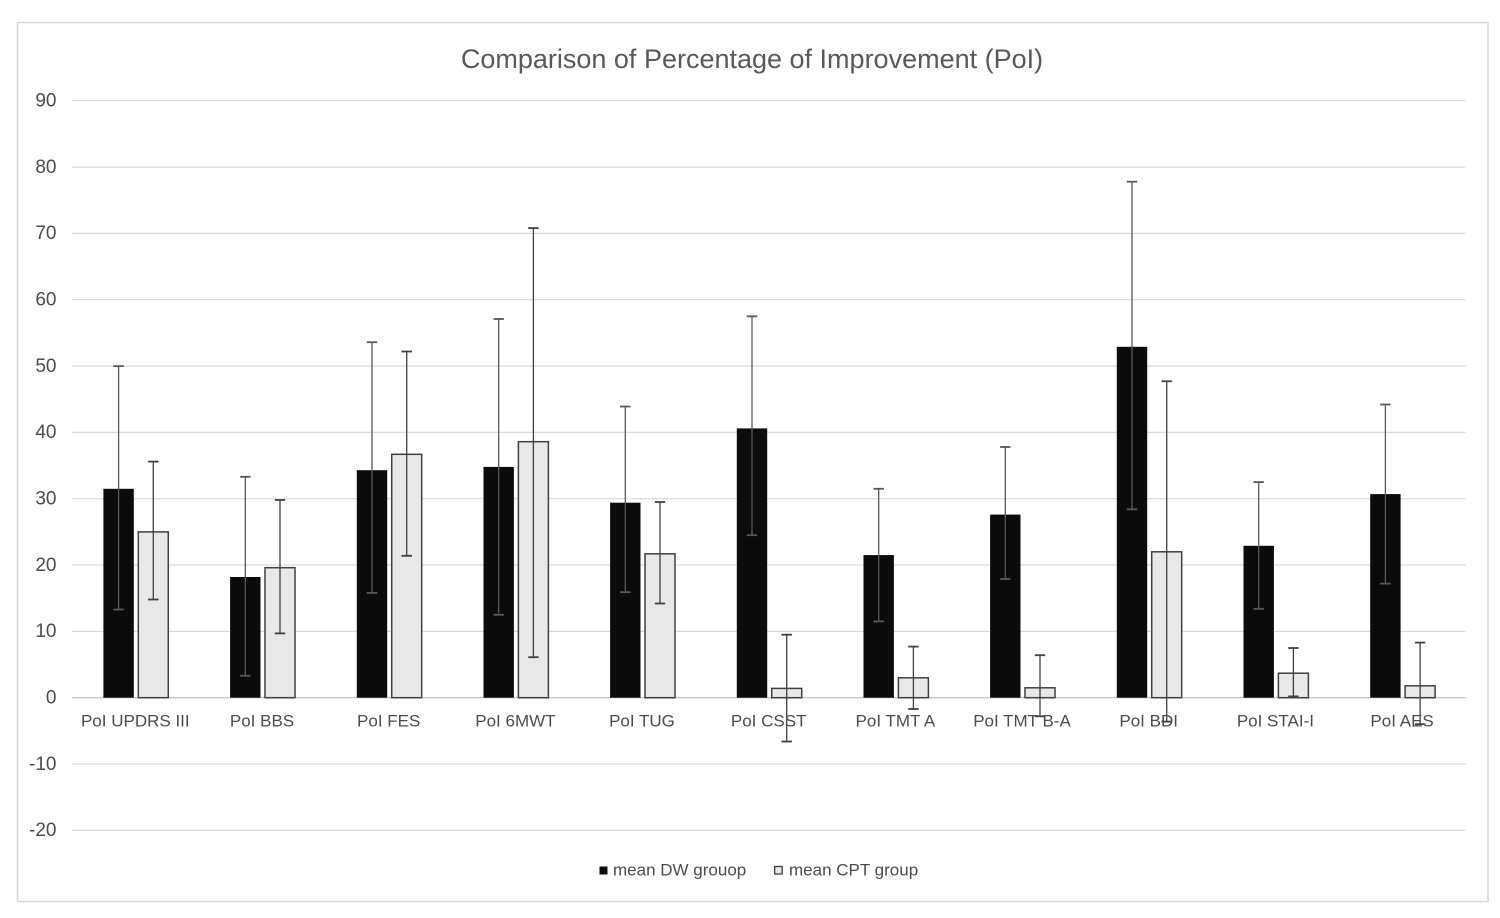 This screenshot has height=918, width=1500. Describe the element at coordinates (45, 233) in the screenshot. I see `svg-text: 70` at that location.